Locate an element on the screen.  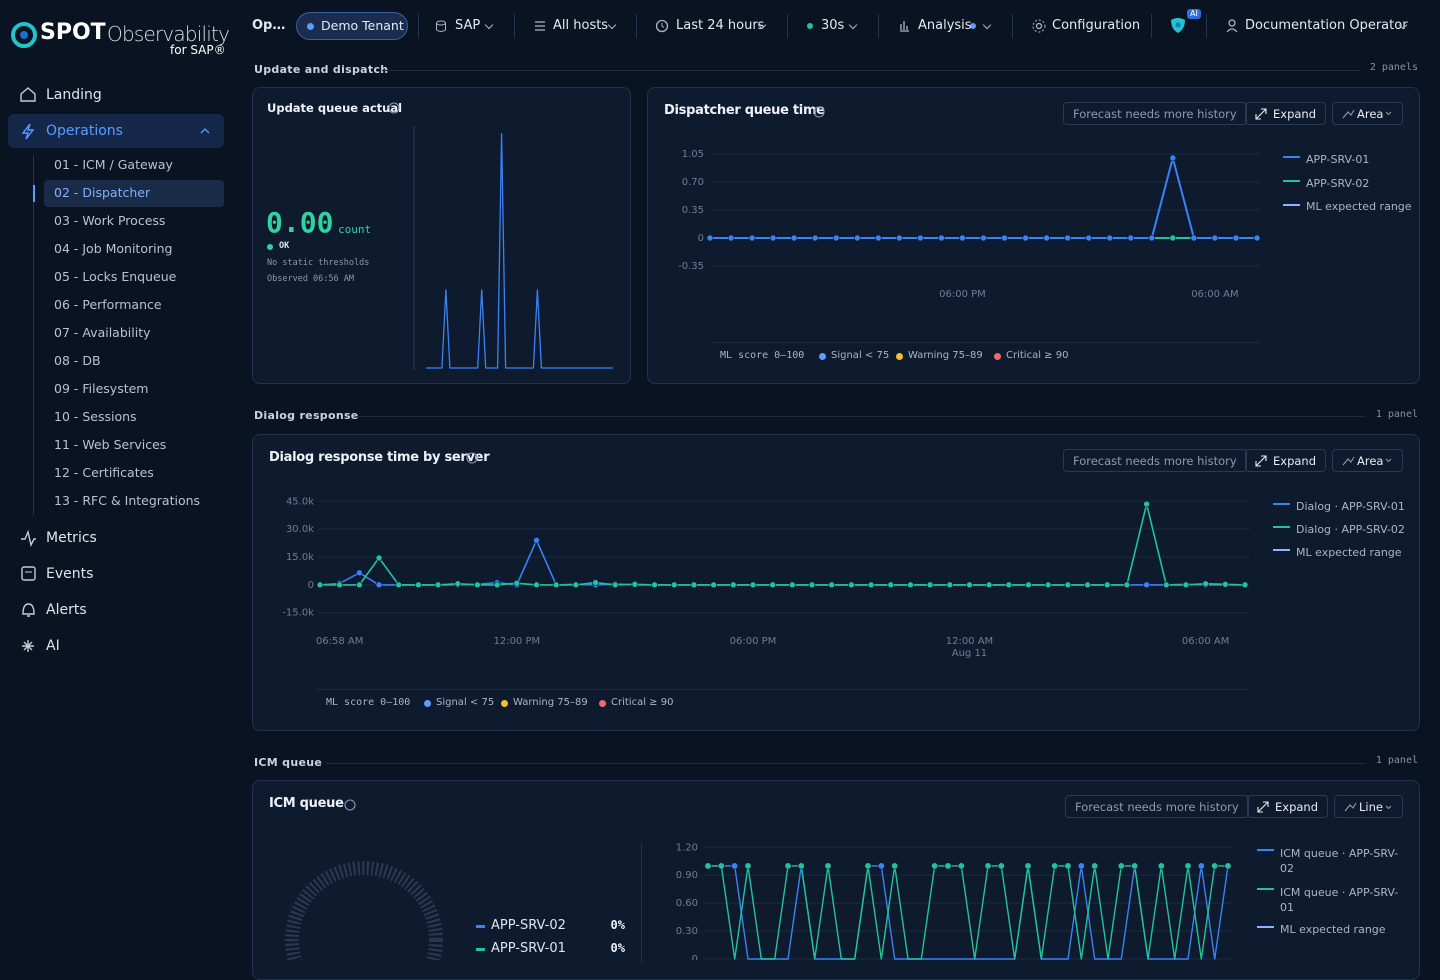
status-dot is located at coordinates (270, 247).